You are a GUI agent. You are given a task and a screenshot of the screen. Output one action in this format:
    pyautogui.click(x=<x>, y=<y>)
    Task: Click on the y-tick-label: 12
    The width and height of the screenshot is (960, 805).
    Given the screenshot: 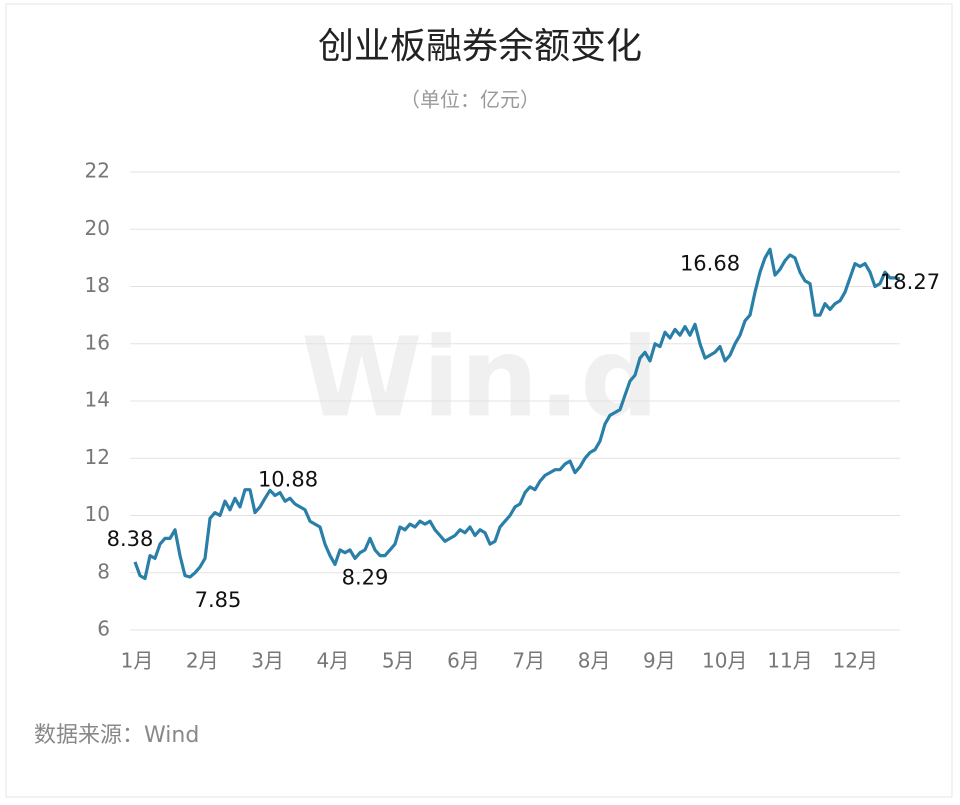 What is the action you would take?
    pyautogui.click(x=97, y=457)
    